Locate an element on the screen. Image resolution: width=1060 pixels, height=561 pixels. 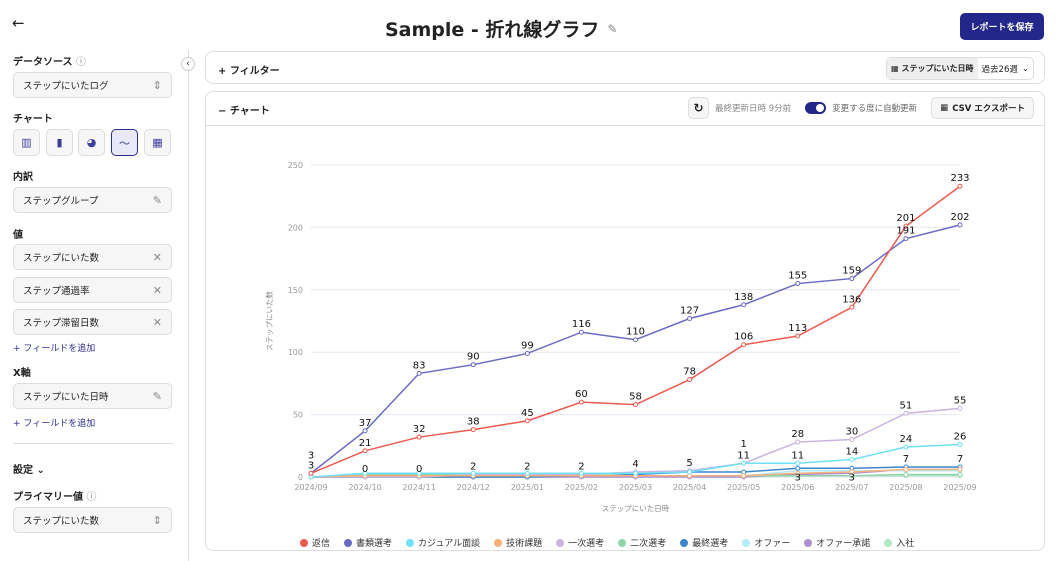
value-field: ステップ滞留日数 ✕ is located at coordinates (92, 322).